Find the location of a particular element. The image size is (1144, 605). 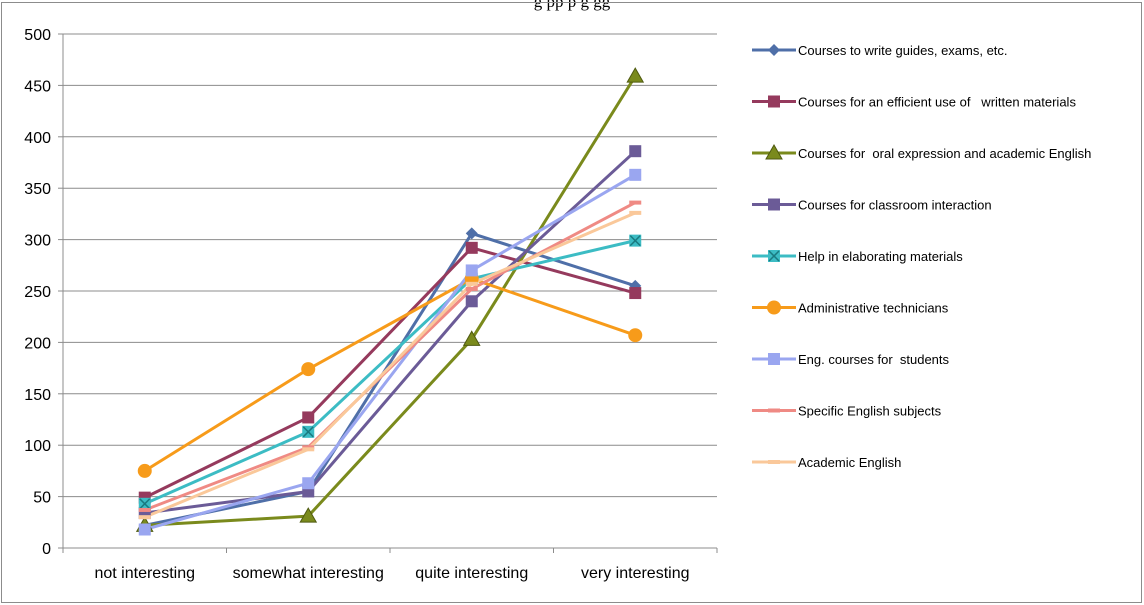

legend-label: Courses for classroom interaction is located at coordinates (895, 205).